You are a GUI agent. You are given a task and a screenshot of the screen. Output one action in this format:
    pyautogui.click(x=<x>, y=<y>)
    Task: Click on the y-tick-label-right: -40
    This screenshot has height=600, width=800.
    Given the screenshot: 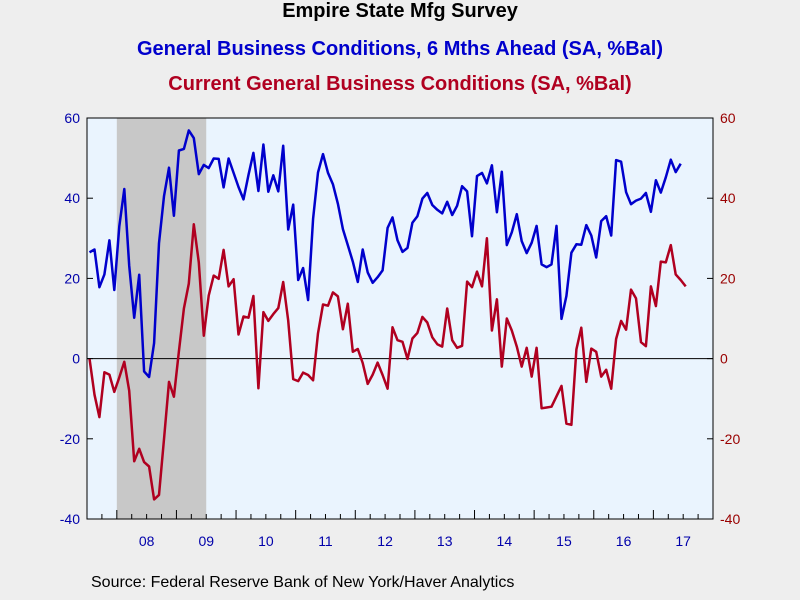 What is the action you would take?
    pyautogui.click(x=730, y=519)
    